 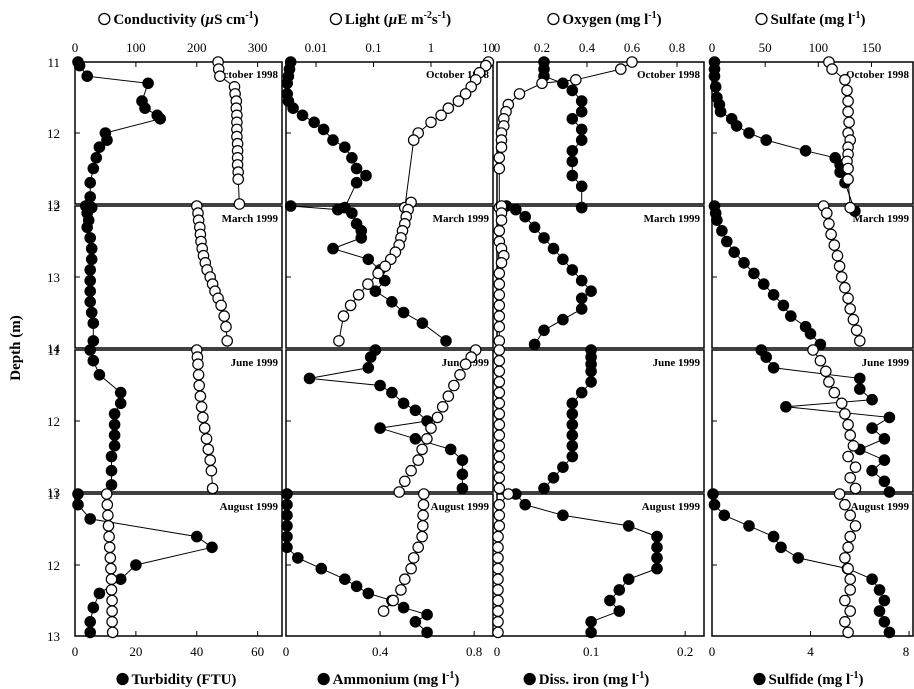 What do you see at coordinates (151, 419) in the screenshot?
I see `panel-r2-c0` at bounding box center [151, 419].